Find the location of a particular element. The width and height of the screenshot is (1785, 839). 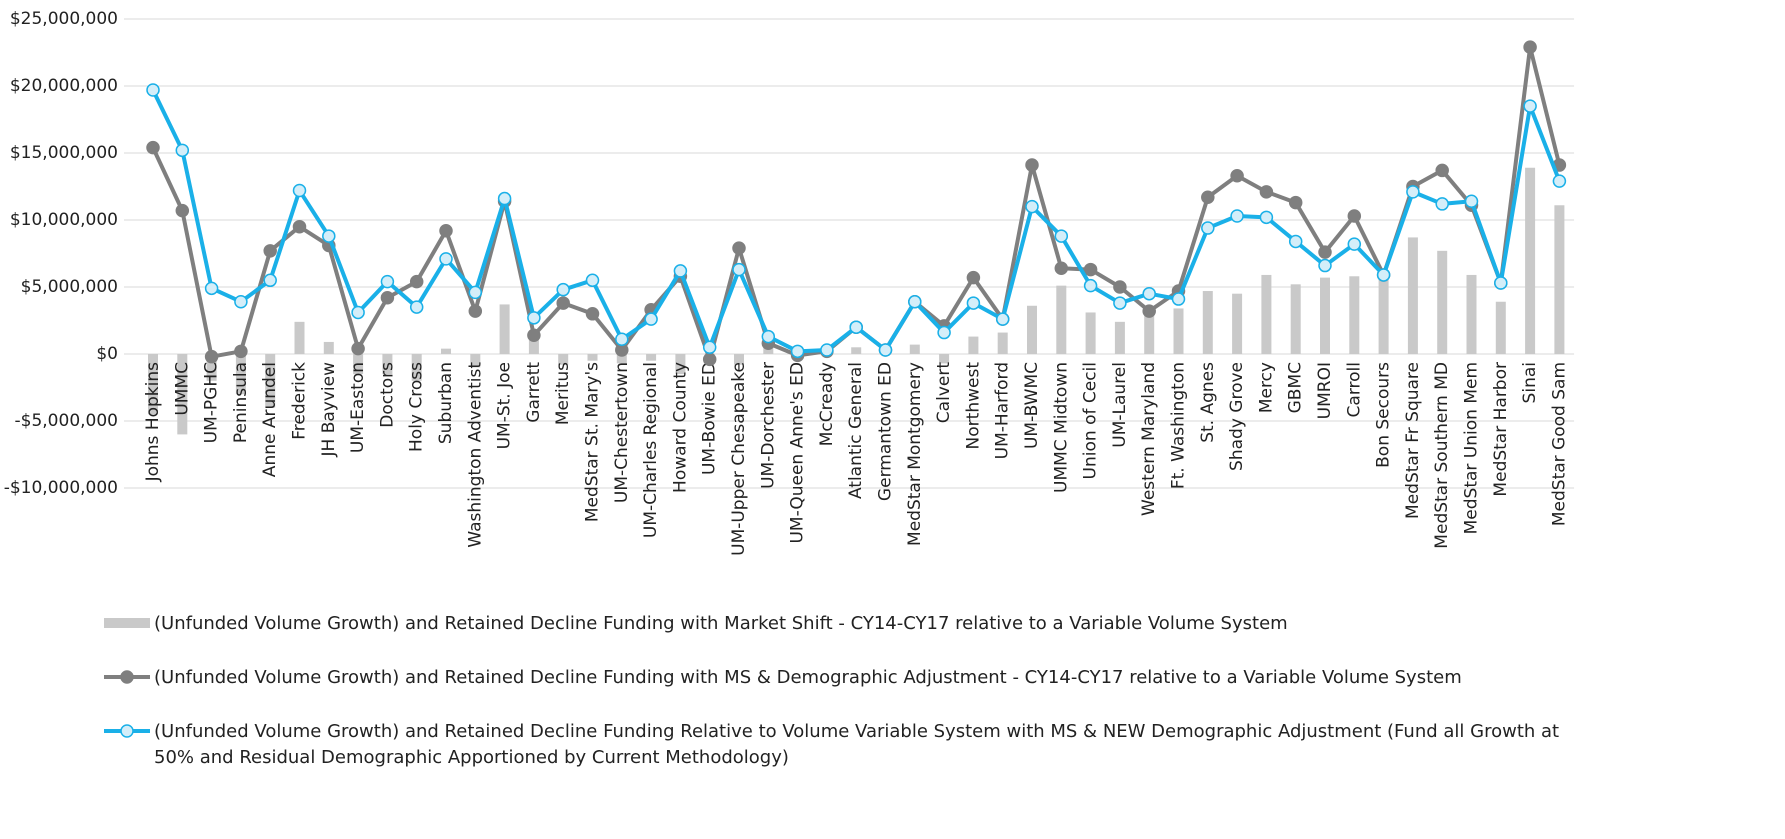

x-tick-label: Shady Grove is located at coordinates (1237, 416).